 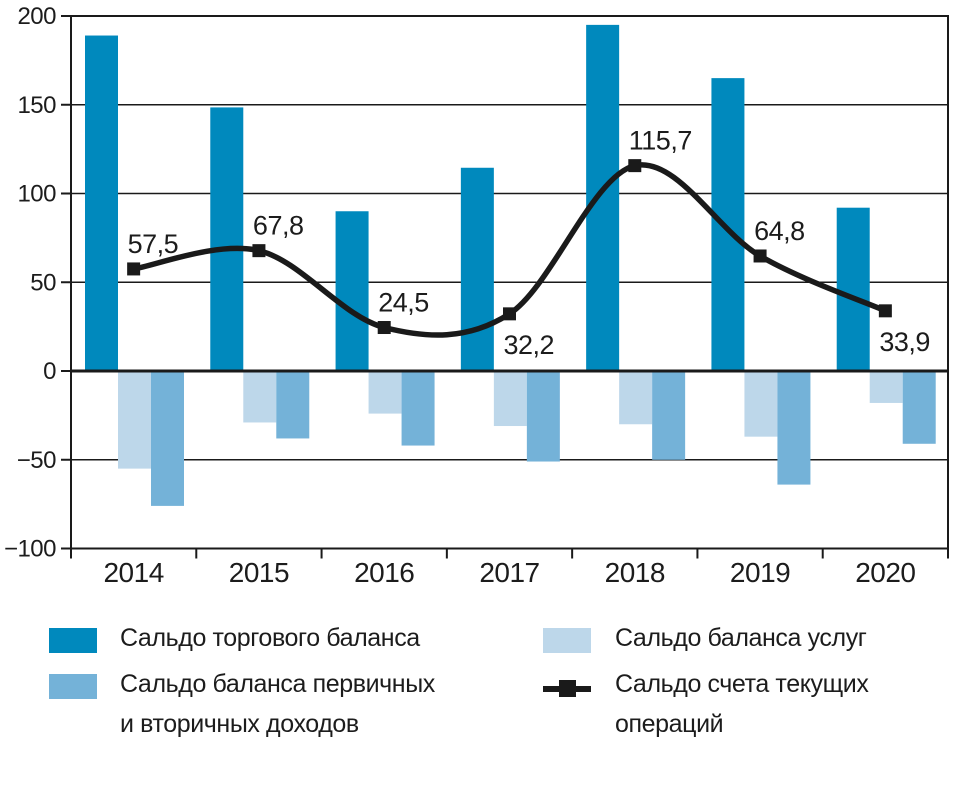 What do you see at coordinates (794, 428) in the screenshot?
I see `bar-income-2019` at bounding box center [794, 428].